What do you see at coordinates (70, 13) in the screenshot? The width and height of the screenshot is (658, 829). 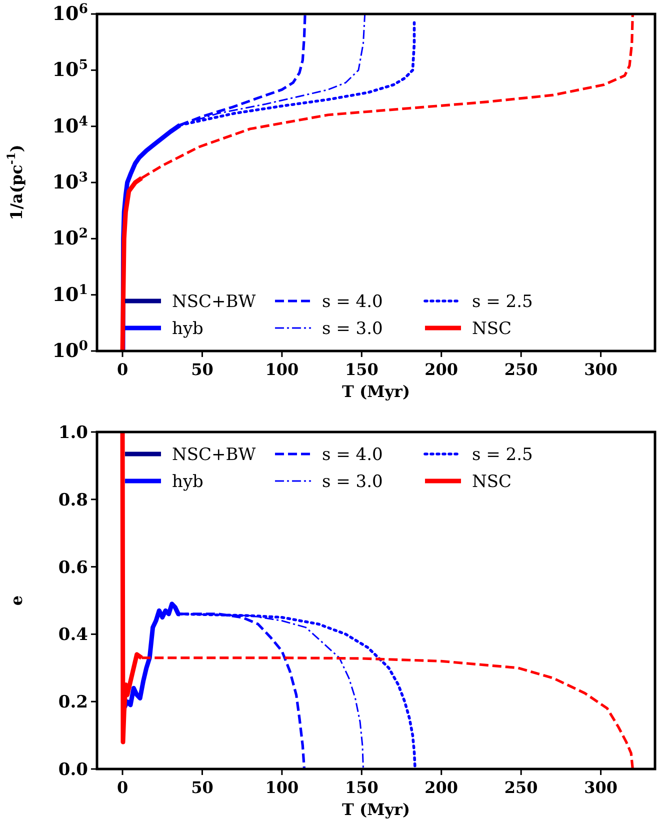 I see `y-tick-label: 10$^{6}$` at bounding box center [70, 13].